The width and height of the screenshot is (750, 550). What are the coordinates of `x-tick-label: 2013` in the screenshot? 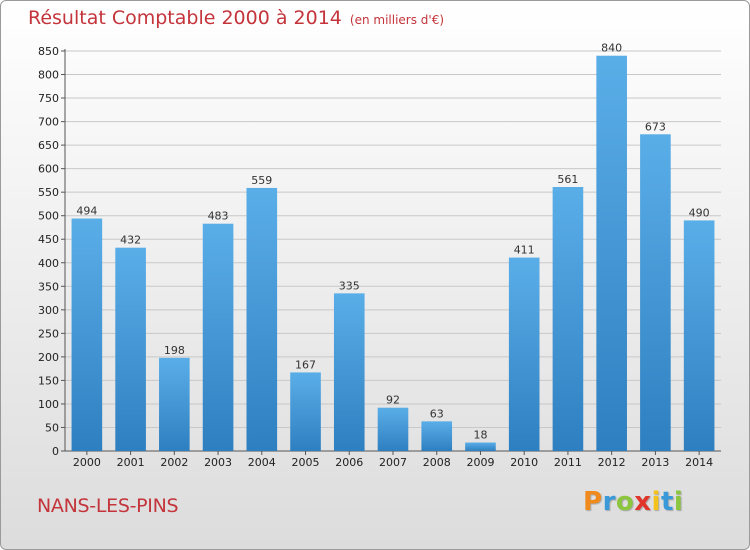 It's located at (655, 462).